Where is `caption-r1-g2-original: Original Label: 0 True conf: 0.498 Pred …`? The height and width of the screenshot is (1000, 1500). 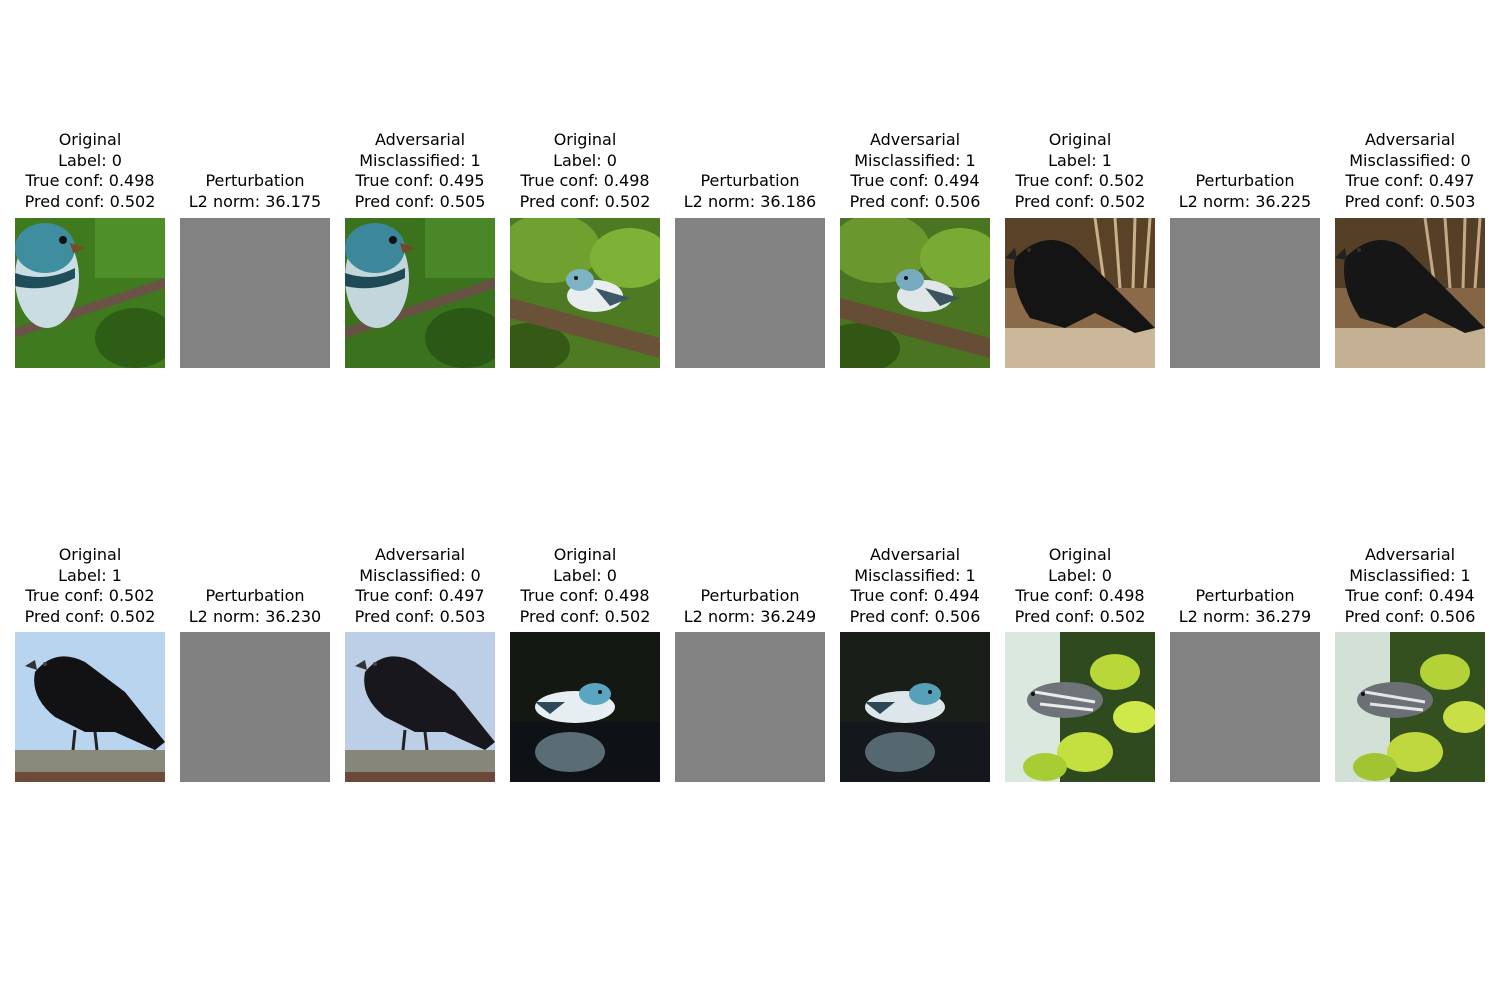
caption-r1-g2-original: Original Label: 0 True conf: 0.498 Pred … is located at coordinates (1080, 586).